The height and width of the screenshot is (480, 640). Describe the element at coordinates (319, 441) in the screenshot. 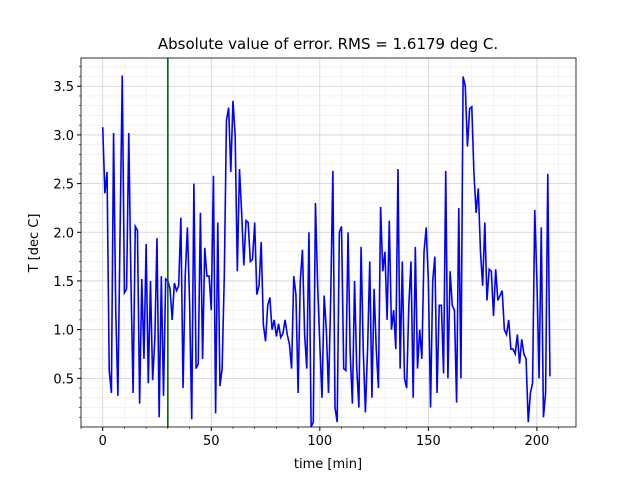

I see `x-tick-label: 100` at that location.